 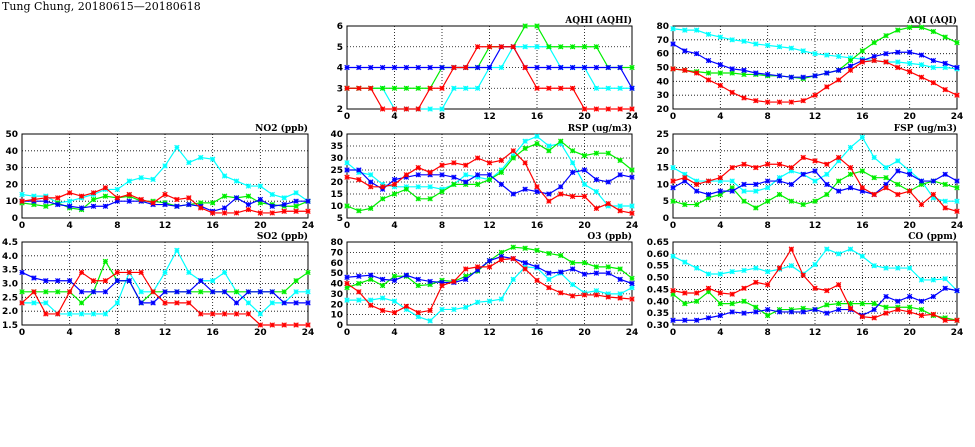 I want to click on y-tick-label: 20, so click(x=662, y=152).